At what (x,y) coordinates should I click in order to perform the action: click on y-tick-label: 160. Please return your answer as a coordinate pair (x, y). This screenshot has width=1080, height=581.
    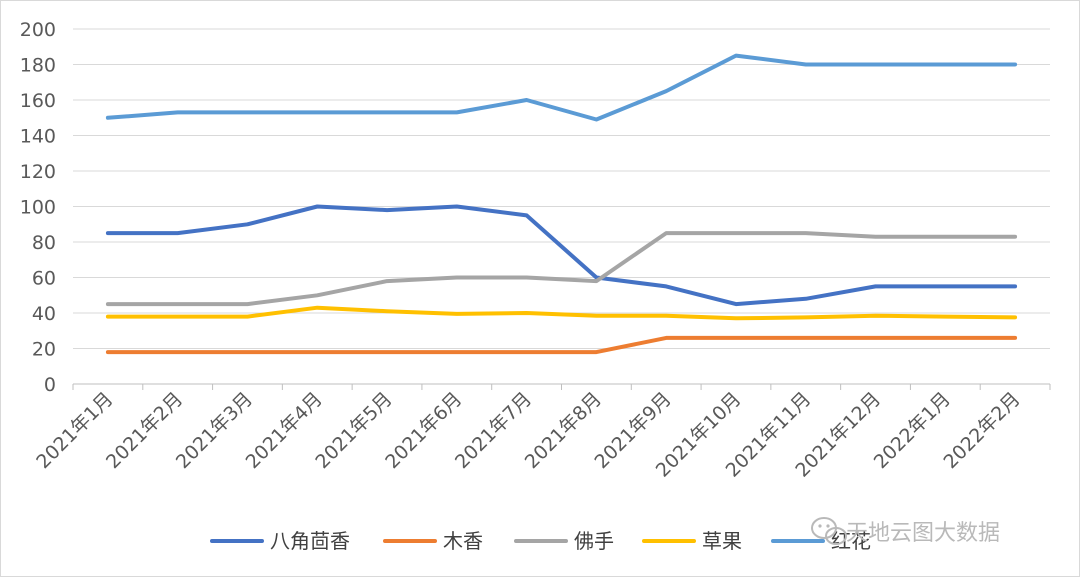
    Looking at the image, I should click on (38, 101).